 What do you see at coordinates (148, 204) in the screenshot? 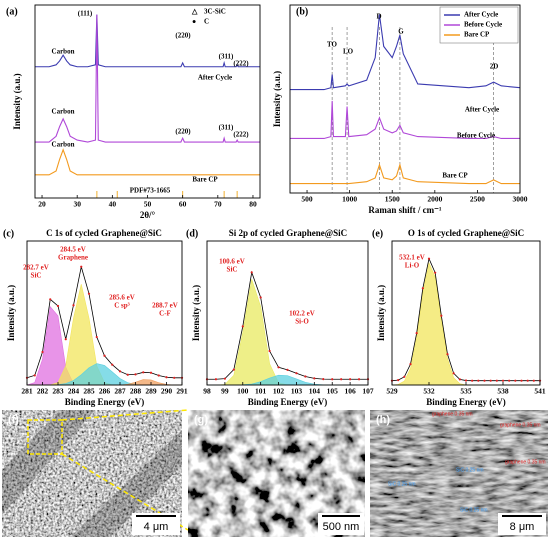
I see `x-tick-label: 50` at bounding box center [148, 204].